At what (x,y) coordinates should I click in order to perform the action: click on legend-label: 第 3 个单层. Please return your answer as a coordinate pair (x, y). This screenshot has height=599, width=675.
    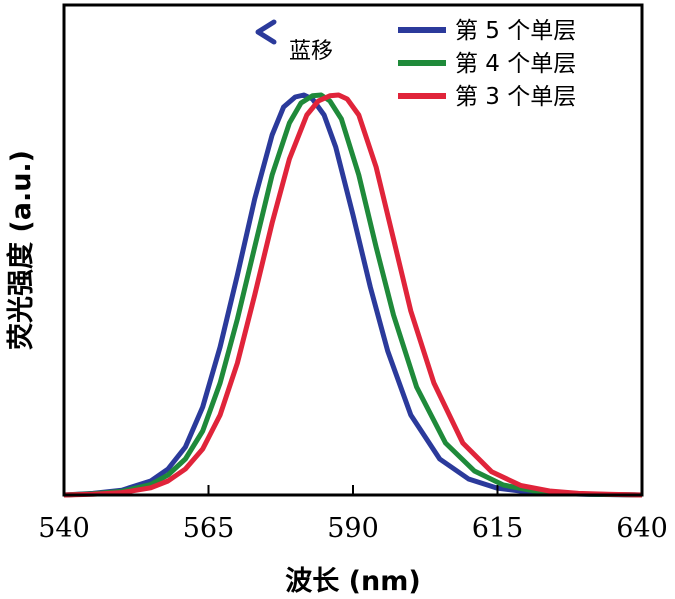
    Looking at the image, I should click on (515, 97).